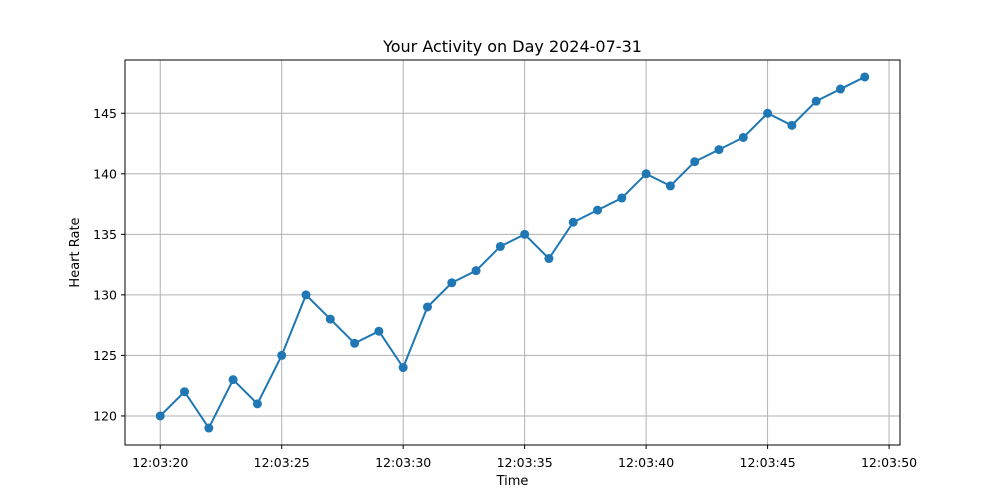 The height and width of the screenshot is (500, 1000). What do you see at coordinates (105, 294) in the screenshot?
I see `y-tick-label: 130` at bounding box center [105, 294].